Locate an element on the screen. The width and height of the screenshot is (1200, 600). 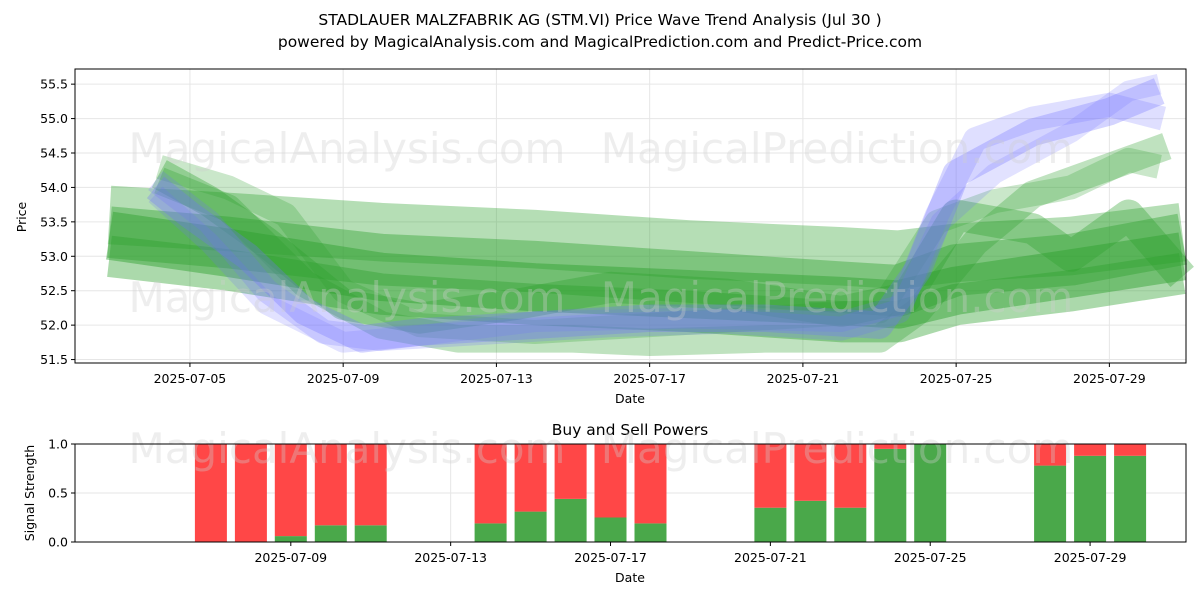
watermark-top-right: MagicalPrediction.com is located at coordinates (837, 148).